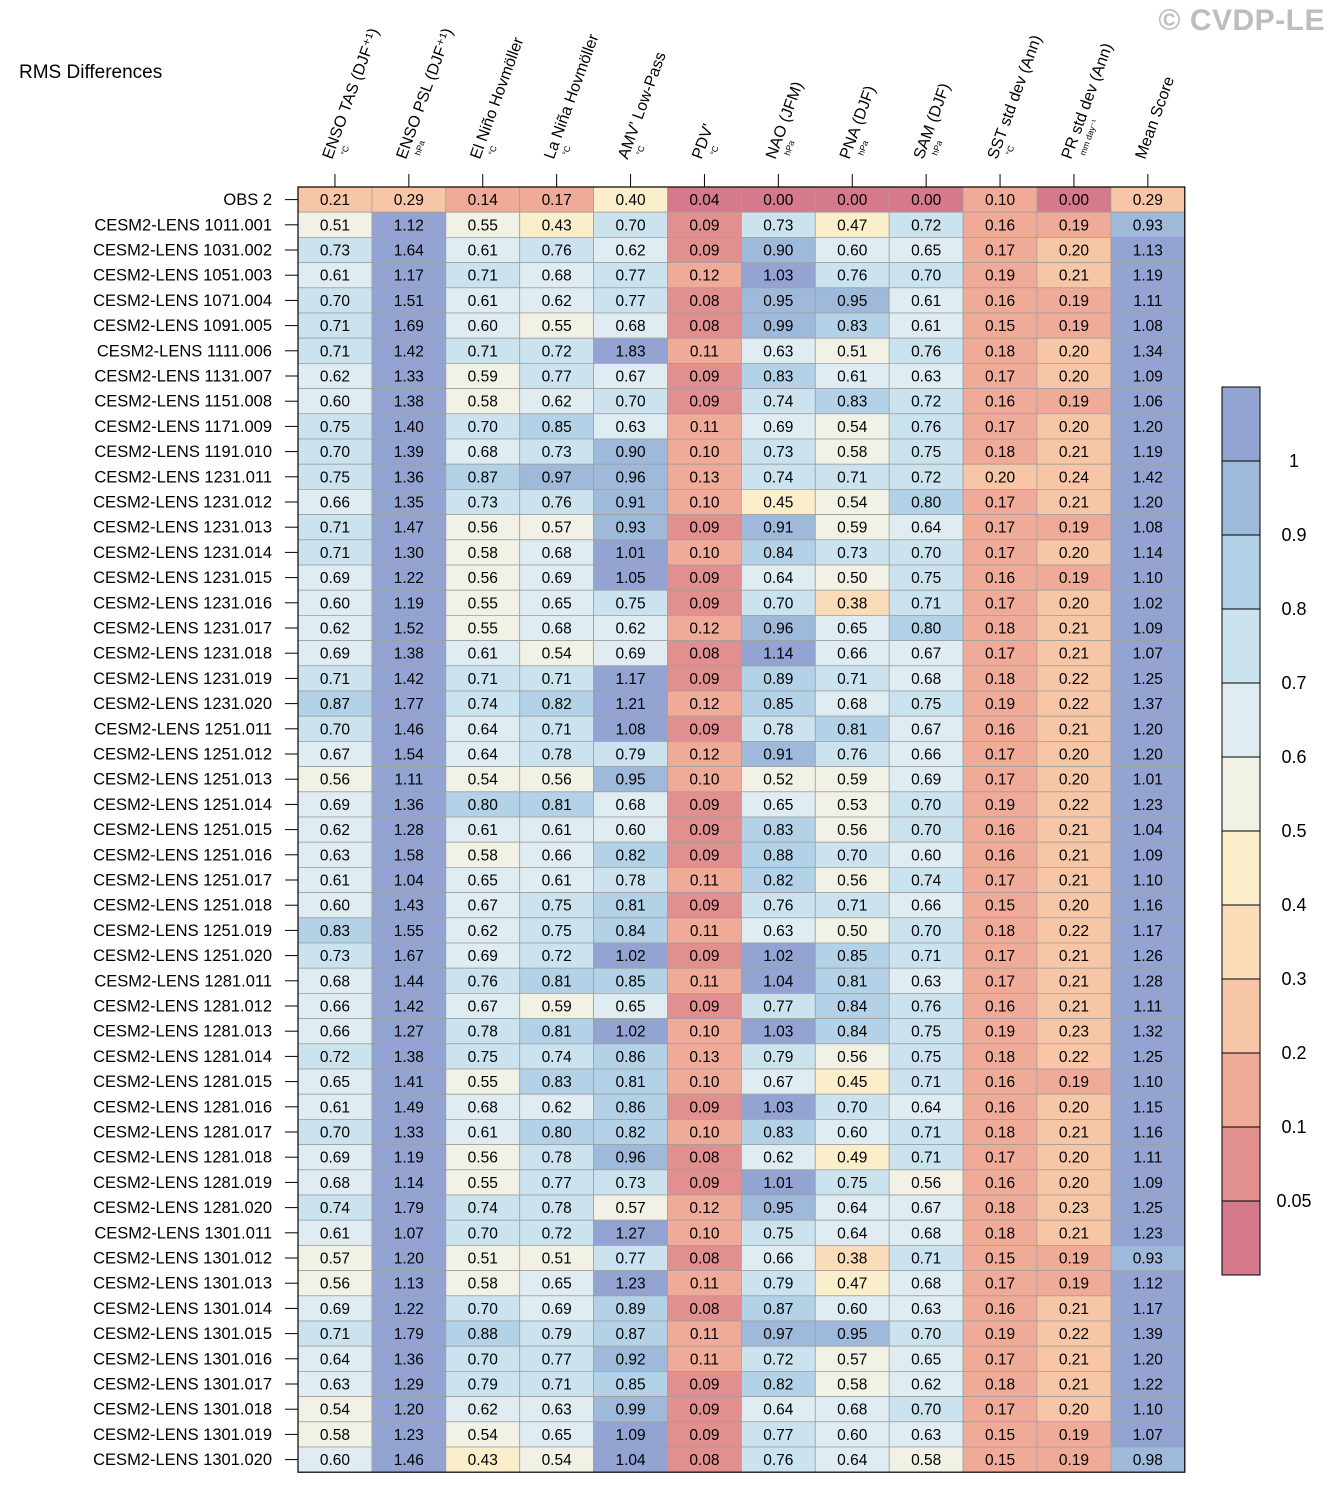  I want to click on cell-value: 1.08, so click(1148, 326).